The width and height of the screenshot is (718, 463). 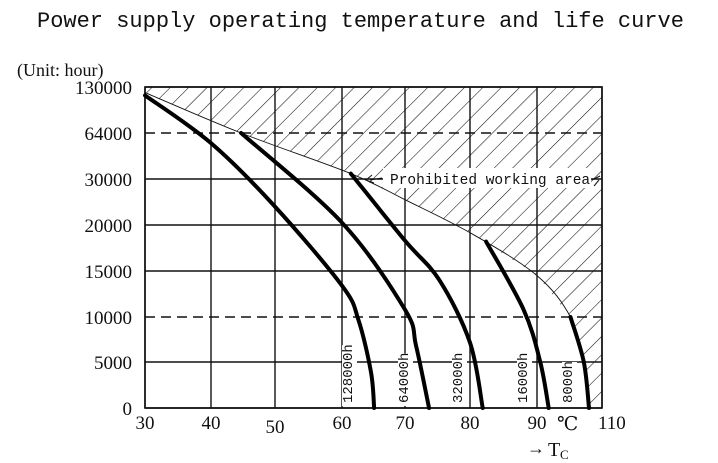 What do you see at coordinates (405, 423) in the screenshot?
I see `x-tick-label: 70` at bounding box center [405, 423].